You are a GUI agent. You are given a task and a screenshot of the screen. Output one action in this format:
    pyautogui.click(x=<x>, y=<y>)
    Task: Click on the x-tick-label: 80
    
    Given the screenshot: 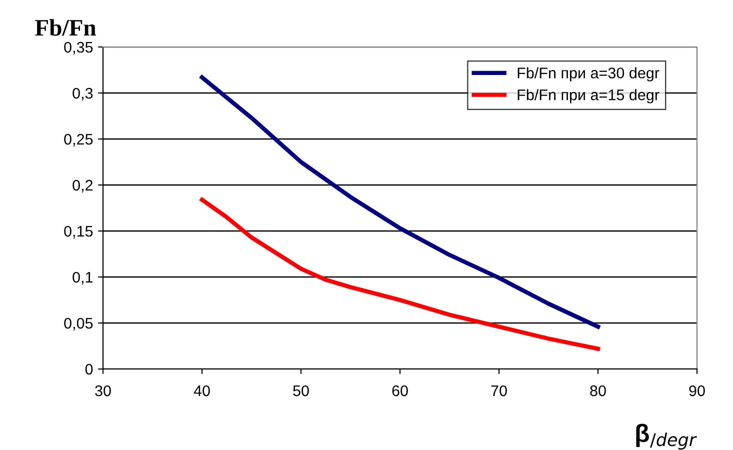 What is the action you would take?
    pyautogui.click(x=598, y=390)
    